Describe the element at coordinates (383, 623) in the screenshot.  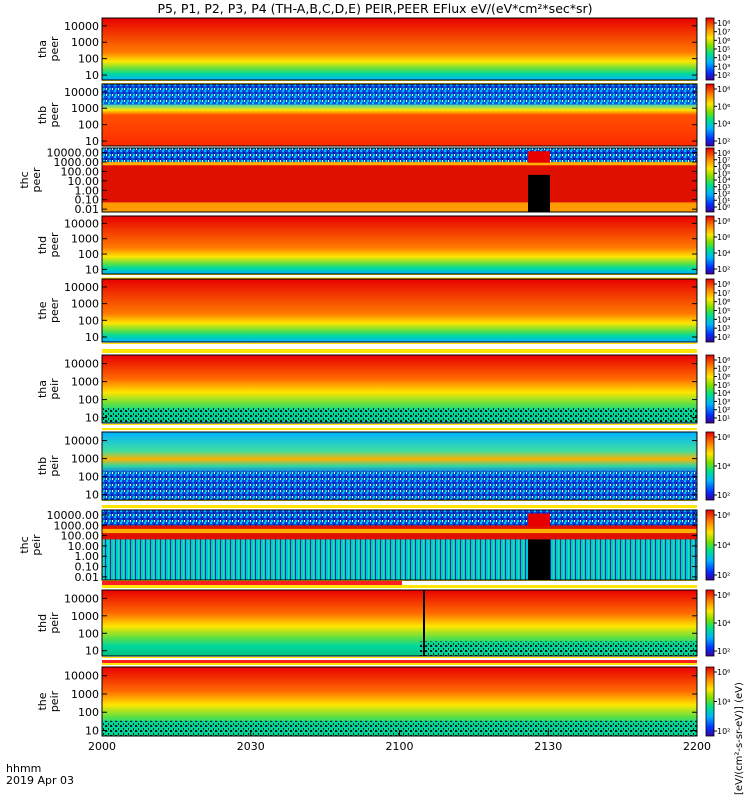
I see `panel-thd-peir: 10000 1000 100 10 thd peir 10⁶ 10⁴ 10²` at that location.